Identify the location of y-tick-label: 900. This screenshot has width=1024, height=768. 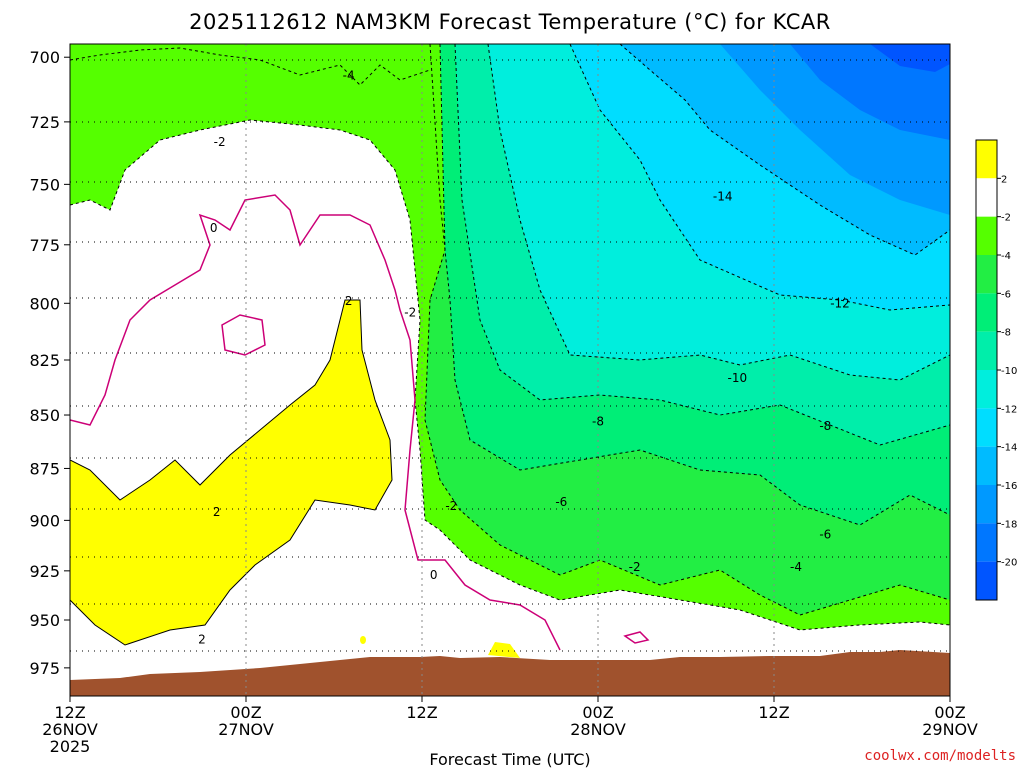
(44, 520).